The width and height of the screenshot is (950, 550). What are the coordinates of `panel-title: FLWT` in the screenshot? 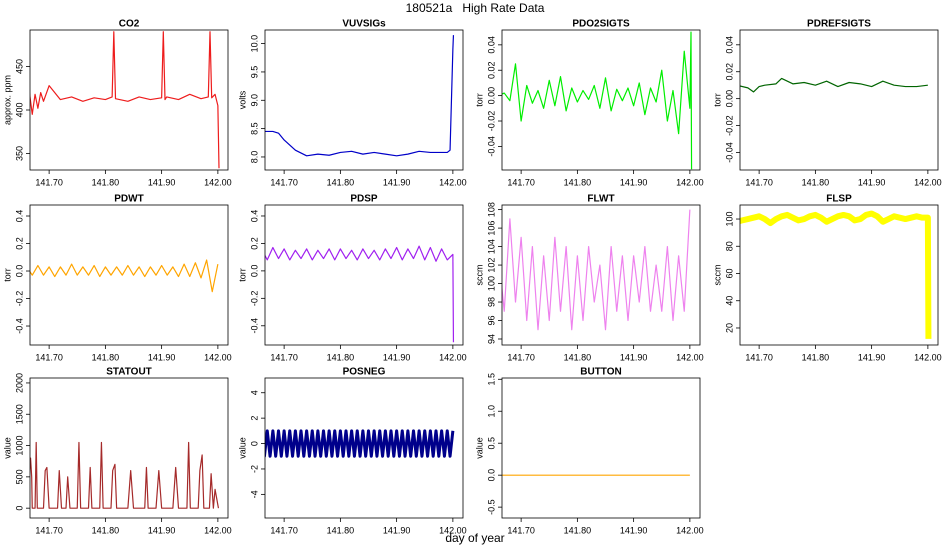 It's located at (600, 199).